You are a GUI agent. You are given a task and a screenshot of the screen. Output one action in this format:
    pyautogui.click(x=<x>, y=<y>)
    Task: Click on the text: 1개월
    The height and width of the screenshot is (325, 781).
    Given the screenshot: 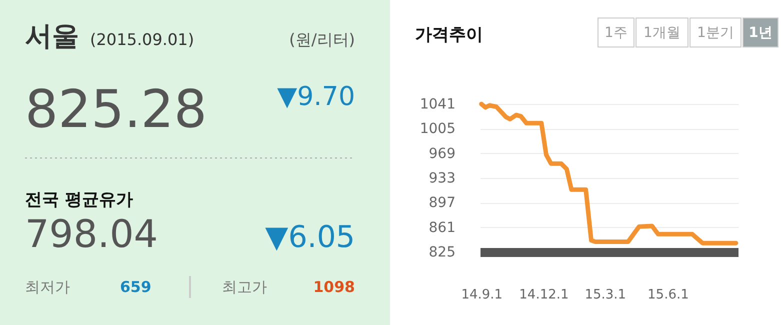 What is the action you would take?
    pyautogui.click(x=662, y=33)
    